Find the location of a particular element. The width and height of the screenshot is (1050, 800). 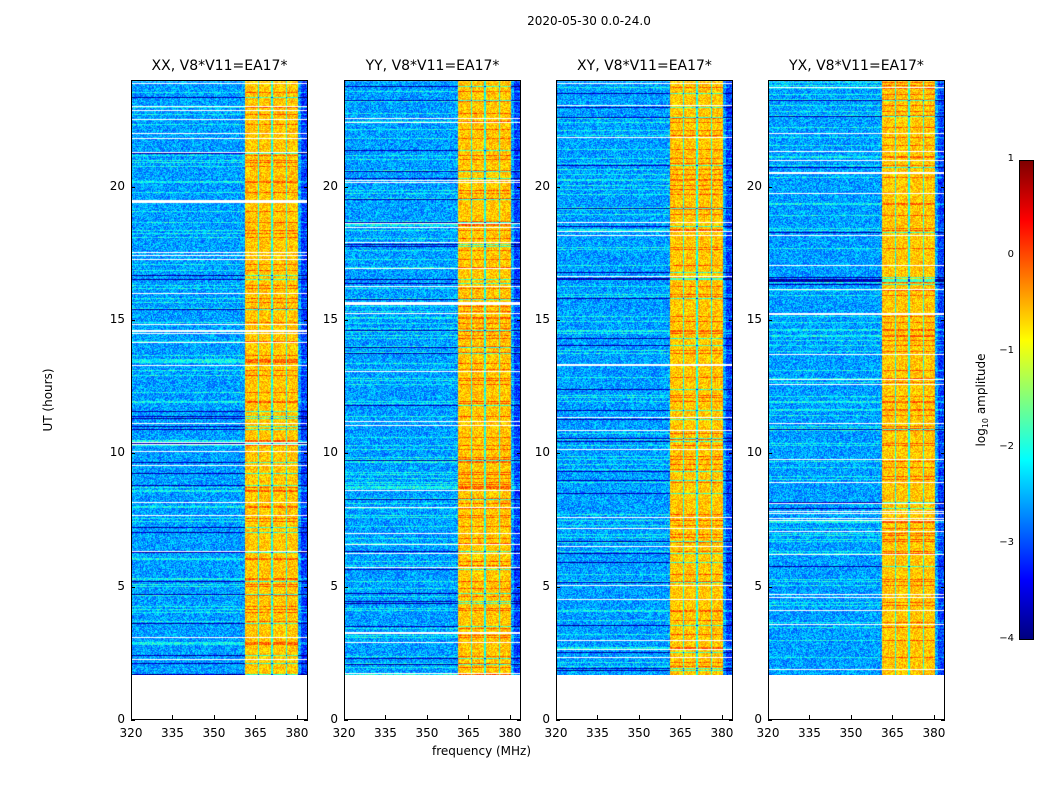

colorbar is located at coordinates (1026, 400).